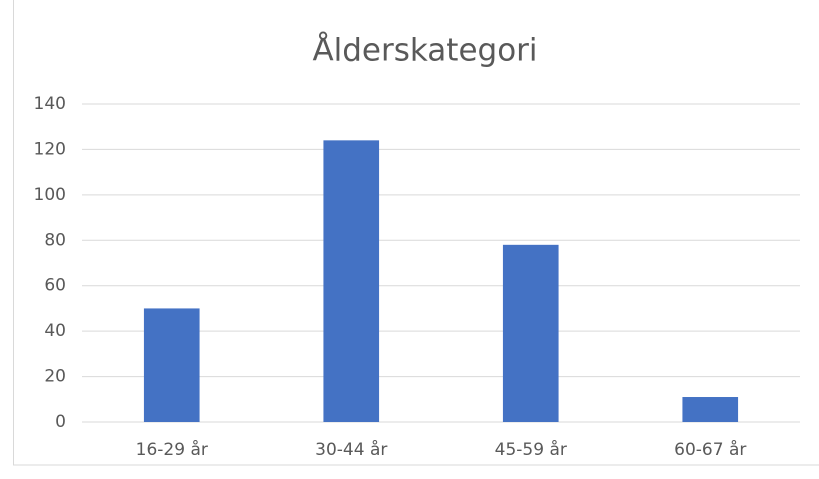 This screenshot has width=819, height=479. I want to click on y-tick-label: 40, so click(55, 331).